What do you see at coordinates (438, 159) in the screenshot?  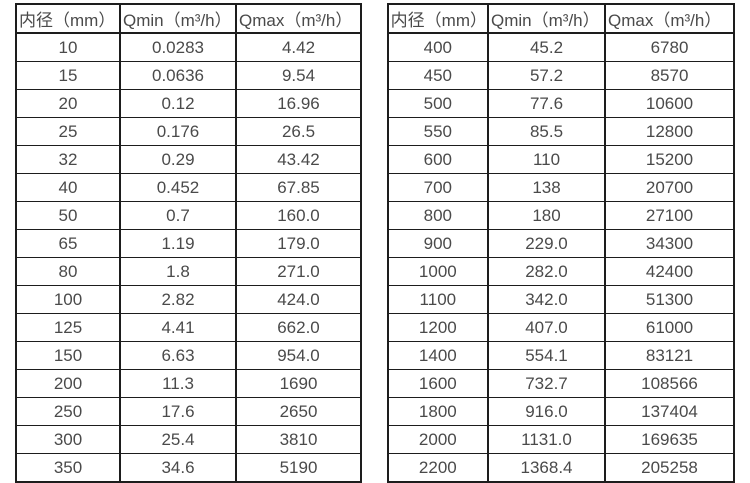 I see `diameter-cell: 600` at bounding box center [438, 159].